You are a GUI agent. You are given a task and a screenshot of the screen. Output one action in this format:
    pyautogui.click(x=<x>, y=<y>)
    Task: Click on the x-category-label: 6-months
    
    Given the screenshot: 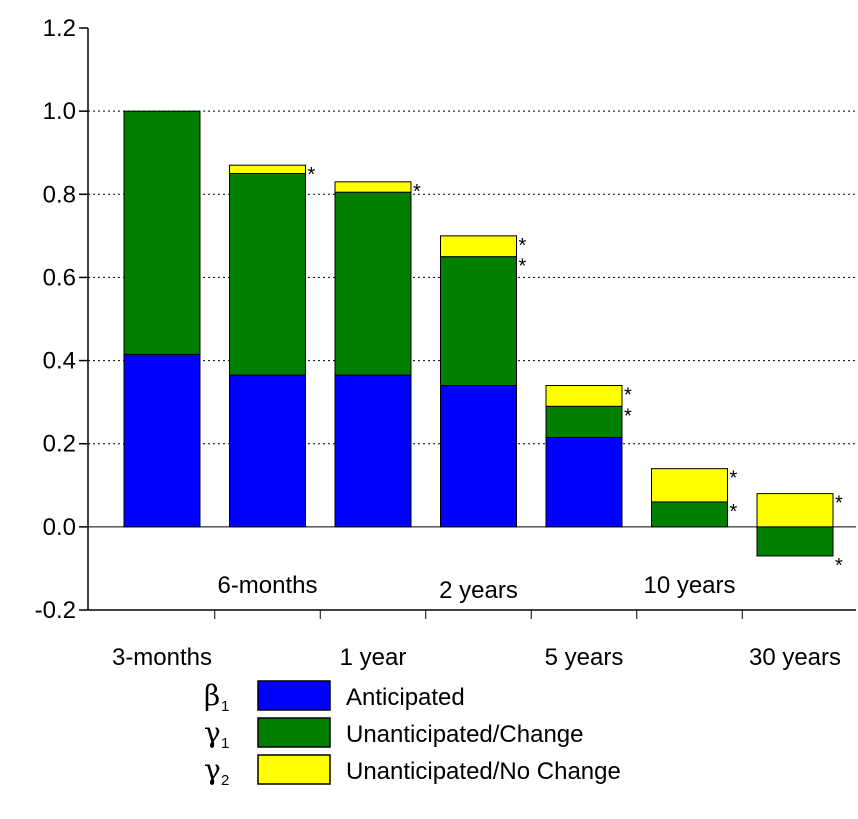 What is the action you would take?
    pyautogui.click(x=267, y=585)
    